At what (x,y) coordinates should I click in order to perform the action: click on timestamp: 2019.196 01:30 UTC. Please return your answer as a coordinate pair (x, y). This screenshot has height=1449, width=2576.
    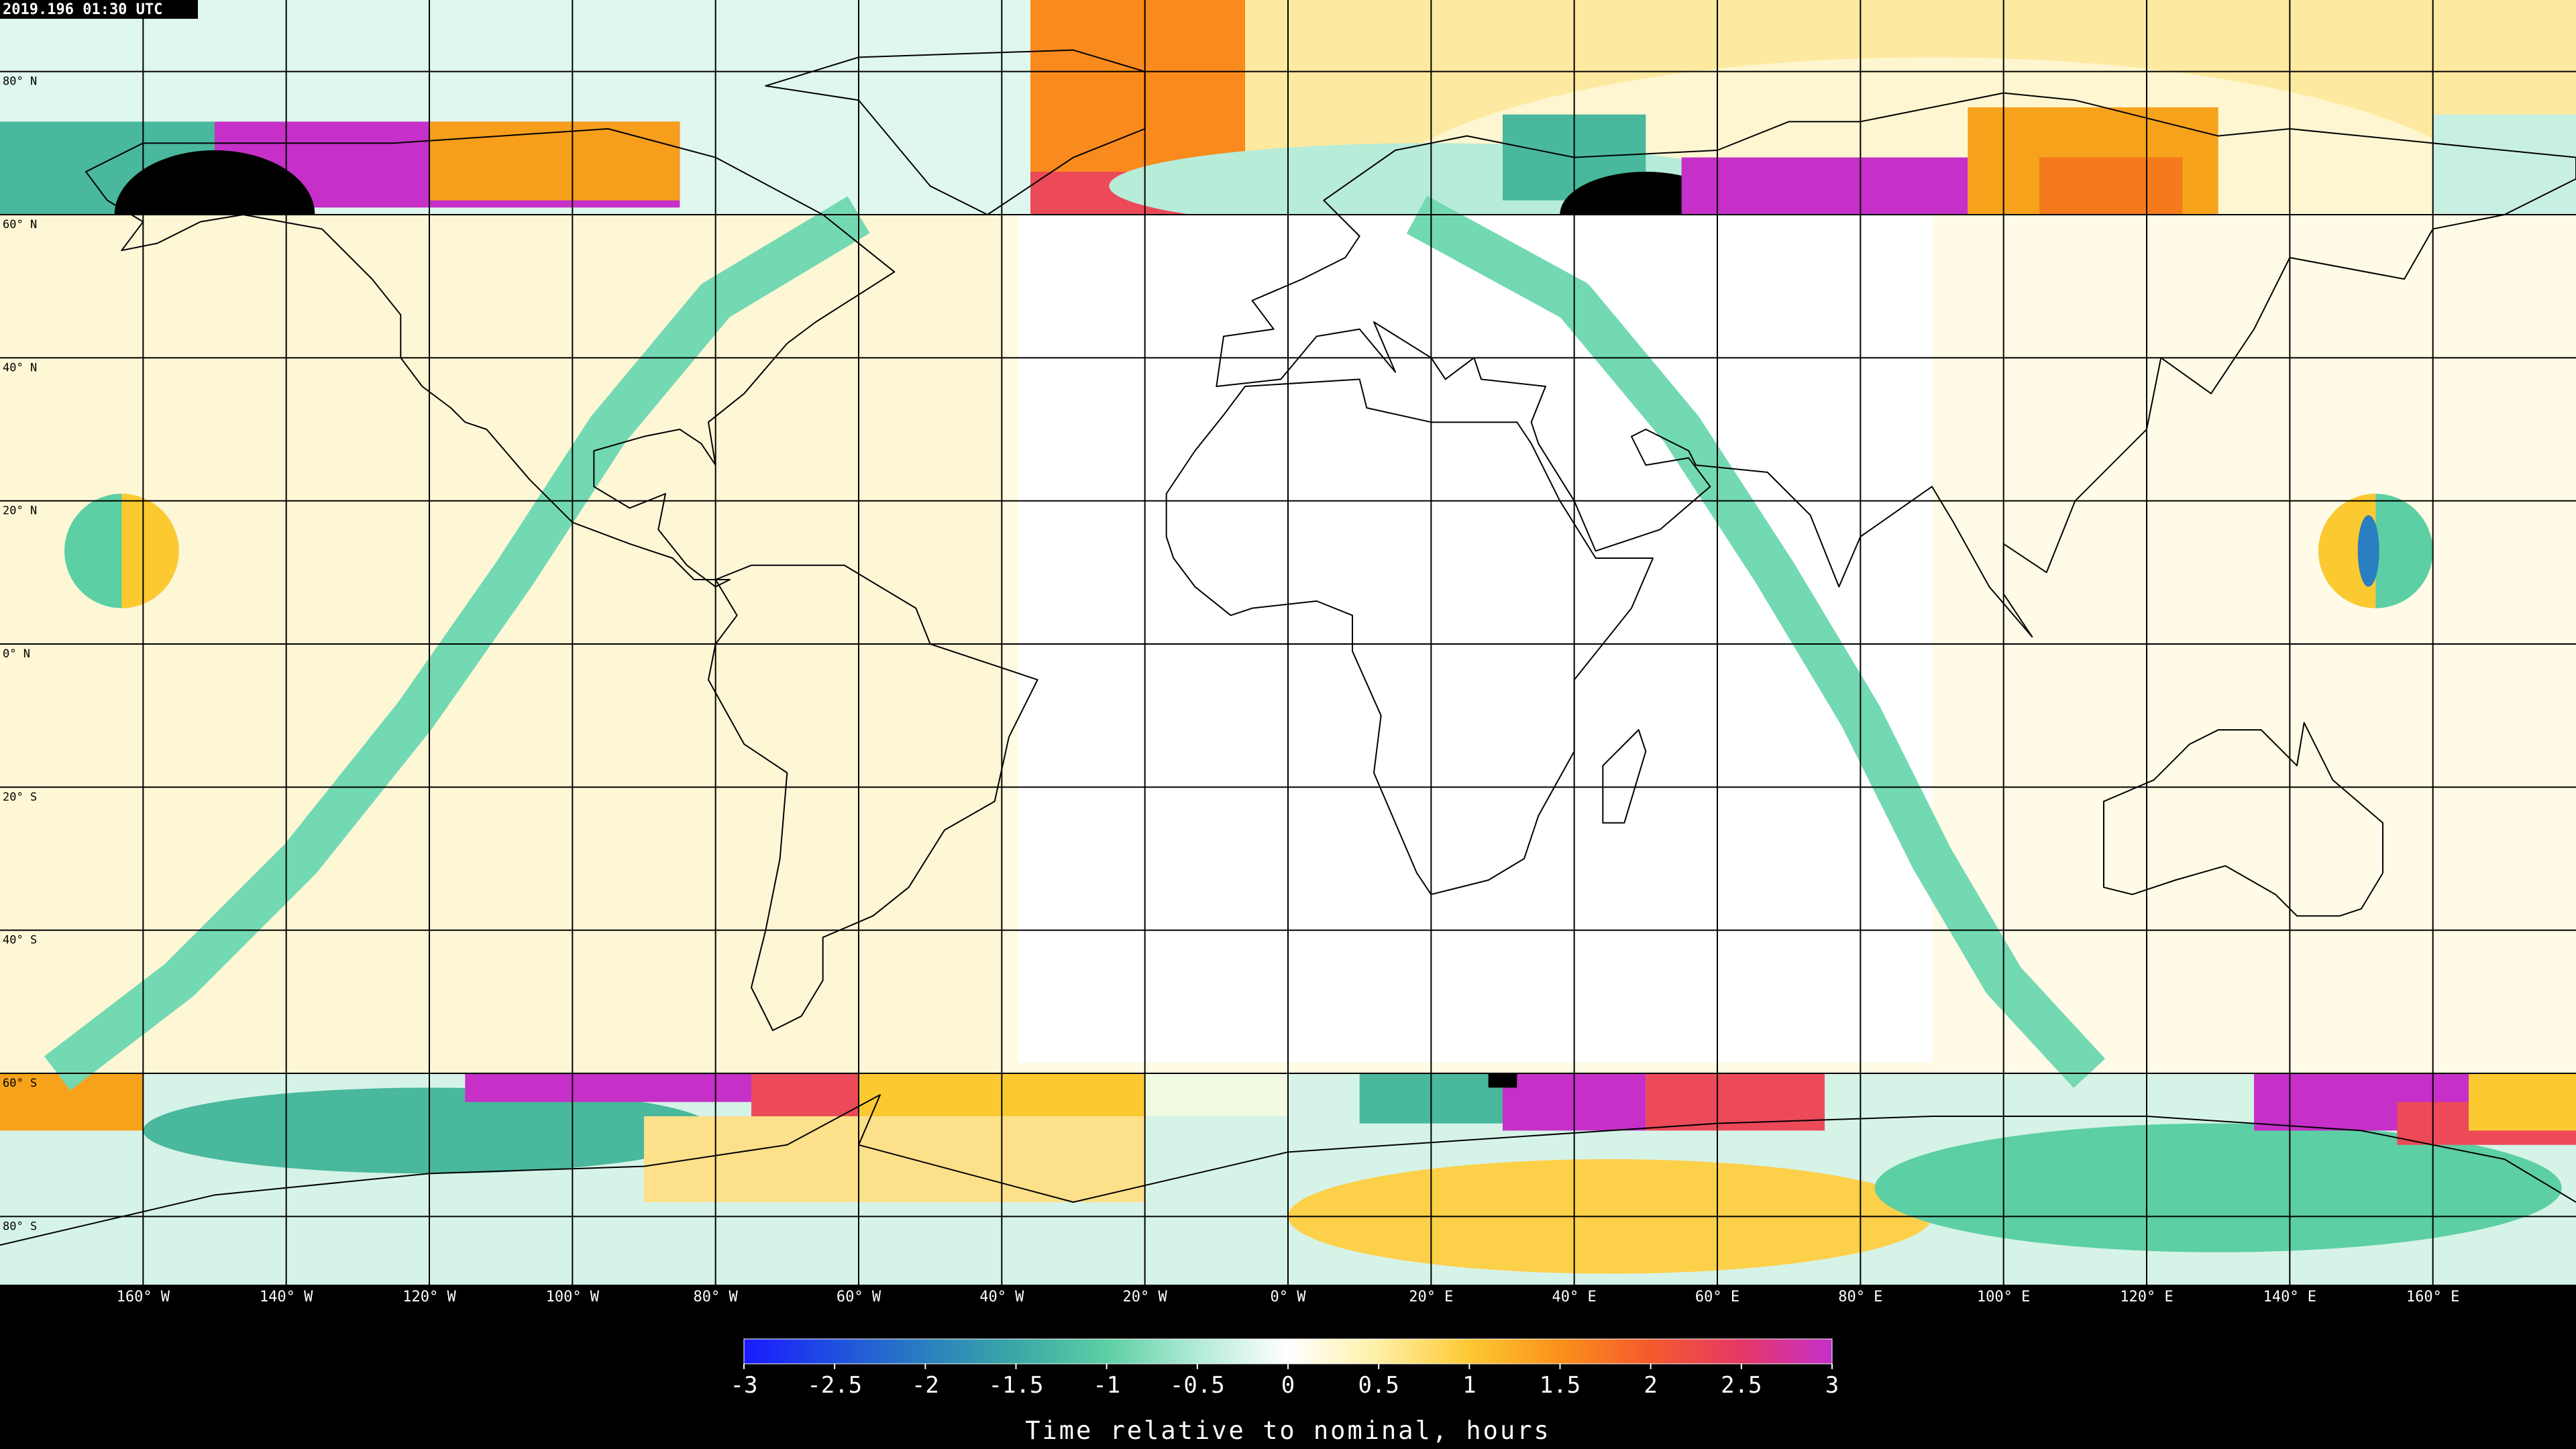
    Looking at the image, I should click on (82, 9).